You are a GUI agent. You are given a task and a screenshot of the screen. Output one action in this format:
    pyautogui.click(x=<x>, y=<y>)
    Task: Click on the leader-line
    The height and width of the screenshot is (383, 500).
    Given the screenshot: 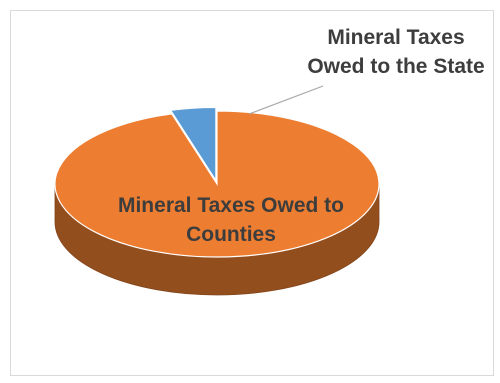 What is the action you would take?
    pyautogui.click(x=286, y=100)
    